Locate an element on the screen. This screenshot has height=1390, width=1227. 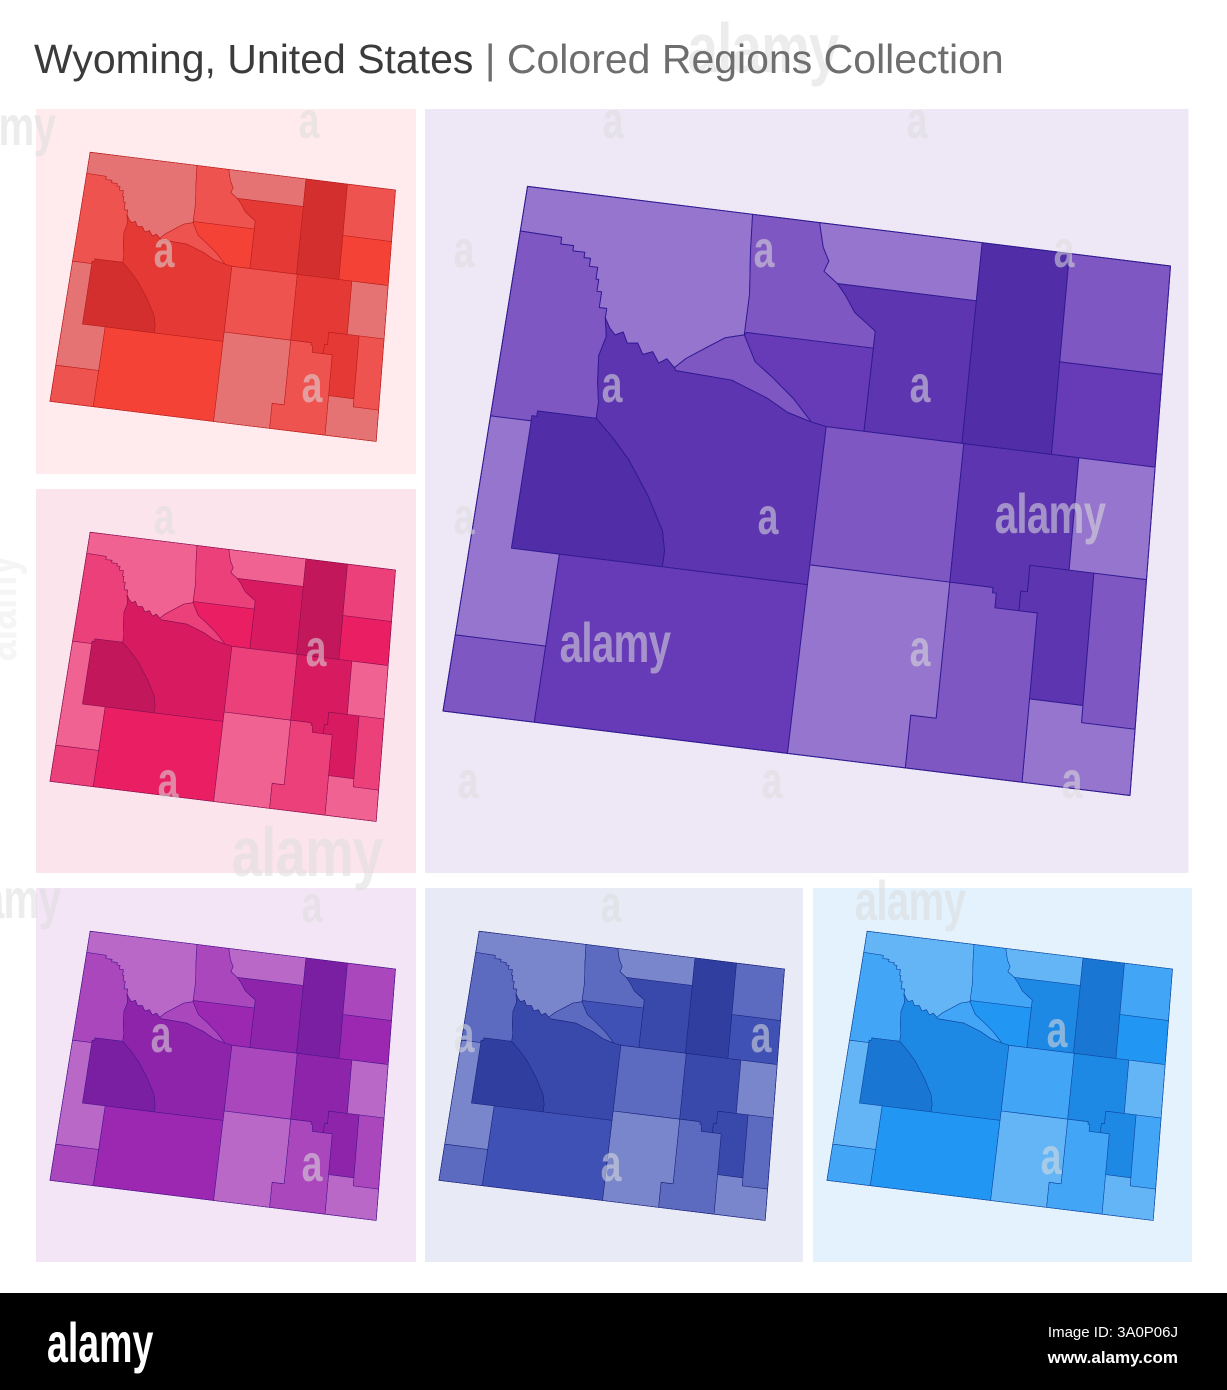
svg-text: www.alamy.com is located at coordinates (1112, 1357).